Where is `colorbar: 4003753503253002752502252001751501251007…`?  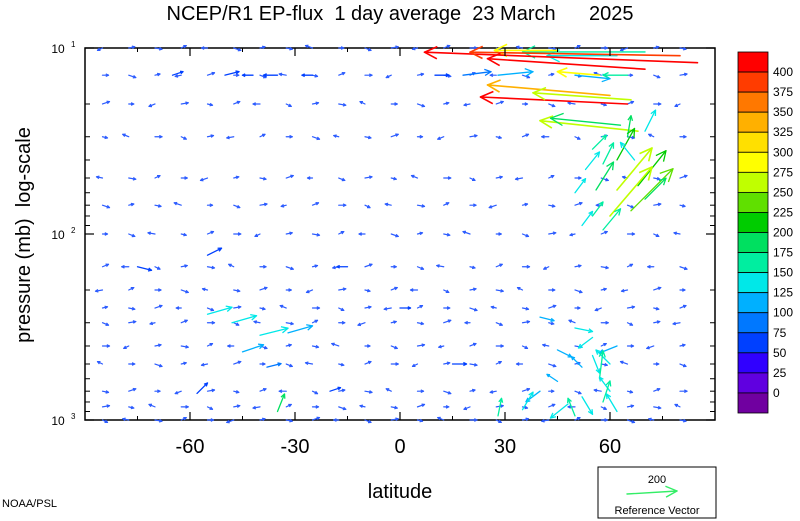
colorbar: 4003753503253002752502252001751501251007… is located at coordinates (765, 232).